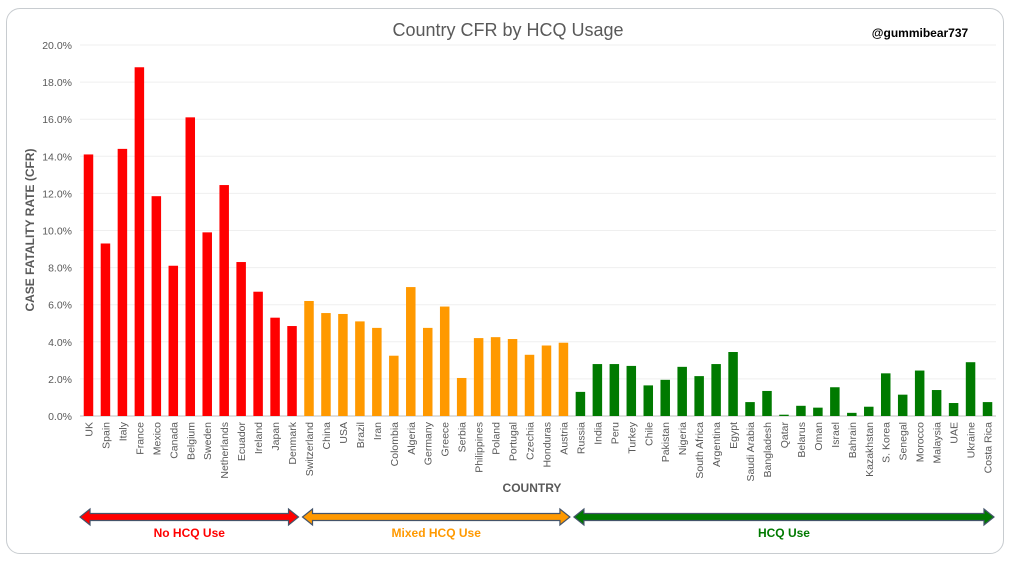 This screenshot has width=1010, height=565. I want to click on x-tick-label: Greece, so click(446, 439).